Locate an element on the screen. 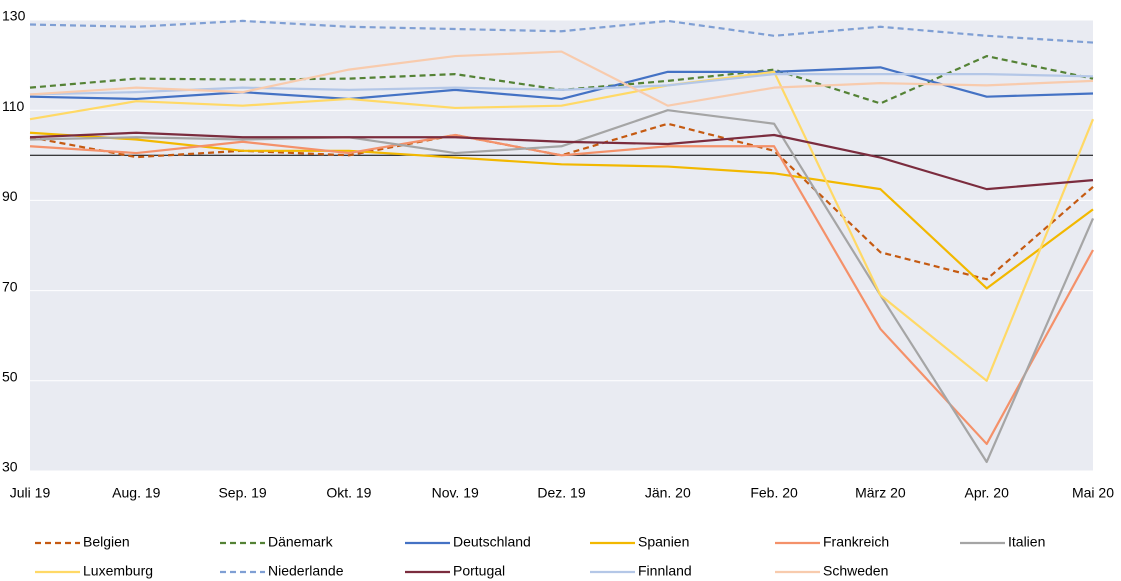  x-tick-label: Aug. 19 is located at coordinates (136, 493).